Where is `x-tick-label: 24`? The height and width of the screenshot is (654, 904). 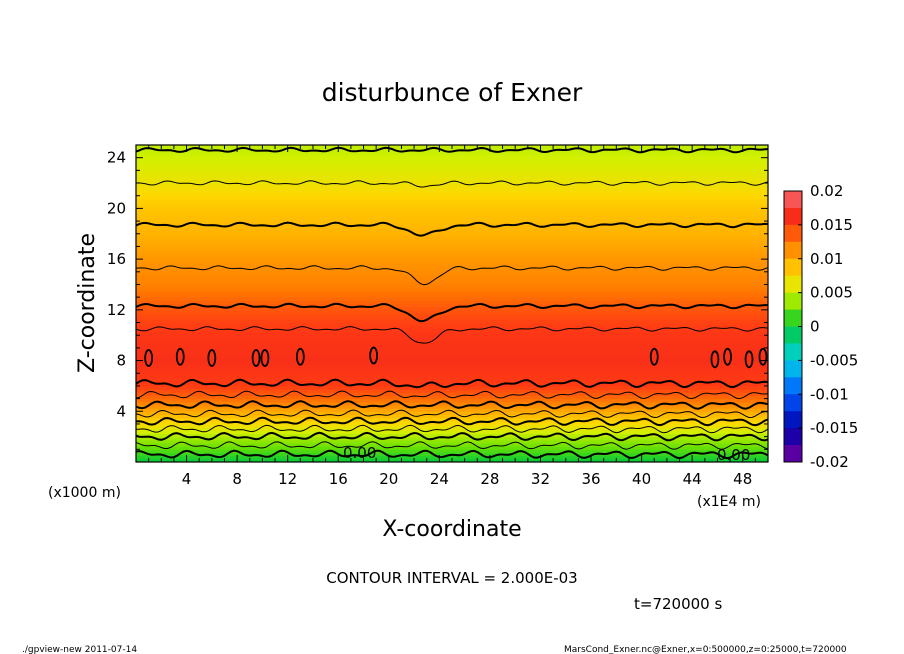 x-tick-label: 24 is located at coordinates (439, 479).